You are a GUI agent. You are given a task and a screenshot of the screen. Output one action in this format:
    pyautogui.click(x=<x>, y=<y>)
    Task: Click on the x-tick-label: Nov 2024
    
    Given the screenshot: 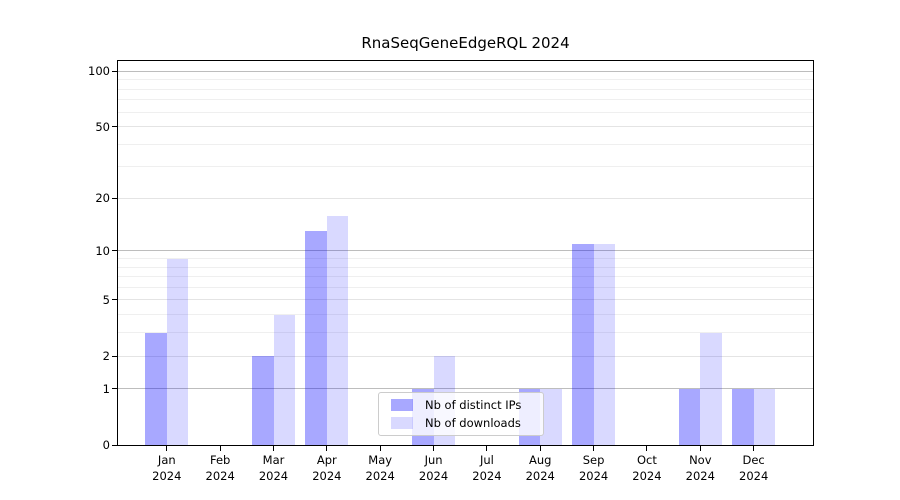 What is the action you would take?
    pyautogui.click(x=700, y=468)
    